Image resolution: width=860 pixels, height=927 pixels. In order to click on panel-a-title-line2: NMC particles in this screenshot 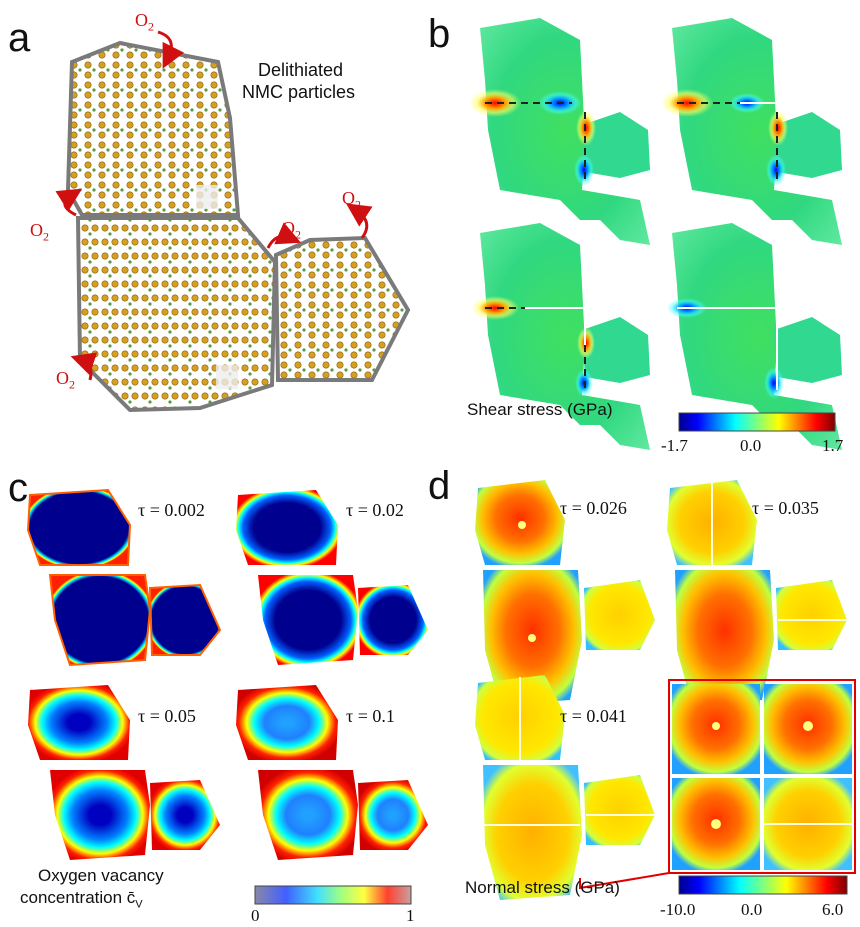, I will do `click(299, 92)`.